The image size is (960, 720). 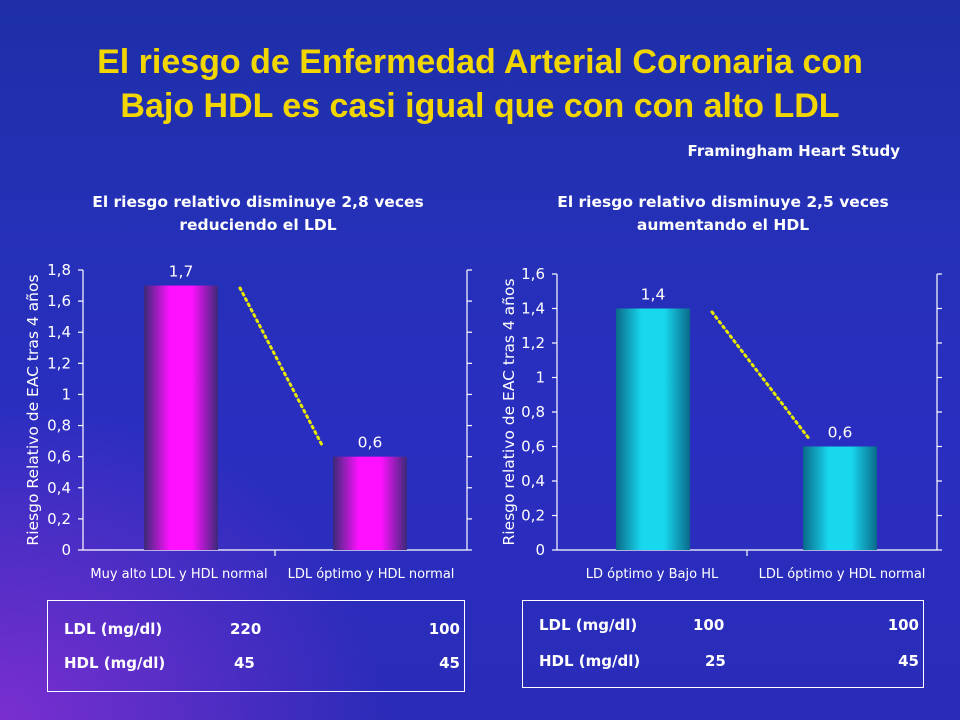 What do you see at coordinates (509, 411) in the screenshot?
I see `y-axis-label: Riesgo relativo de EAC tras 4 años` at bounding box center [509, 411].